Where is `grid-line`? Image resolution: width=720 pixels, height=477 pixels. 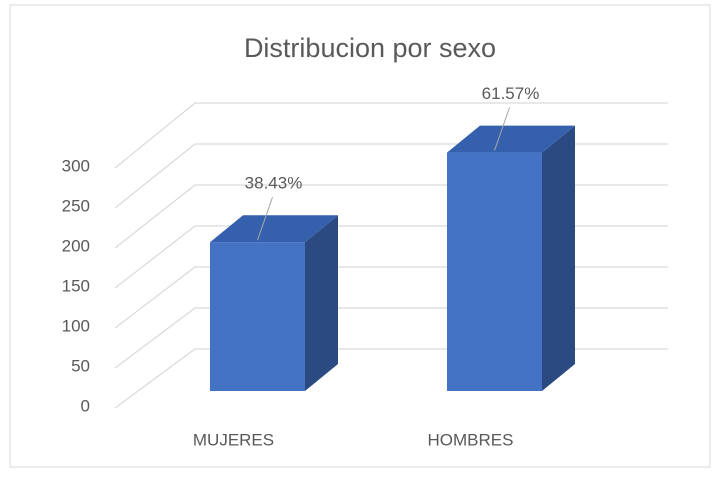 grid-line is located at coordinates (391, 135).